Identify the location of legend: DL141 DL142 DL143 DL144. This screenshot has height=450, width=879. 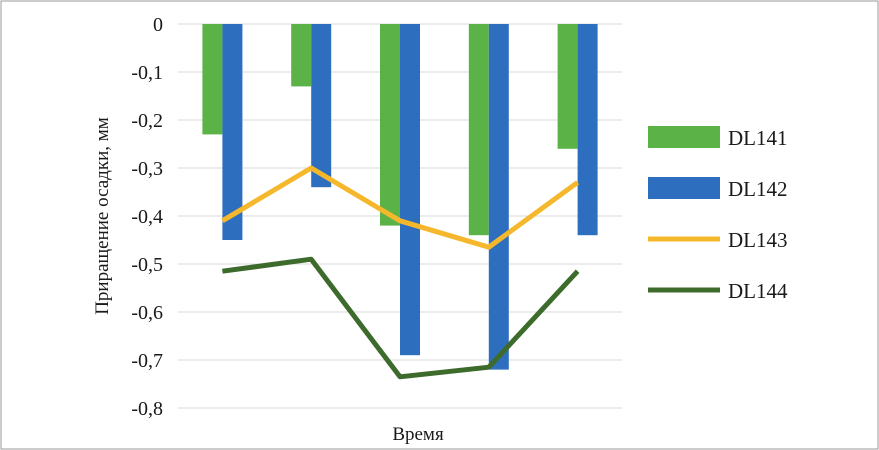
(718, 214).